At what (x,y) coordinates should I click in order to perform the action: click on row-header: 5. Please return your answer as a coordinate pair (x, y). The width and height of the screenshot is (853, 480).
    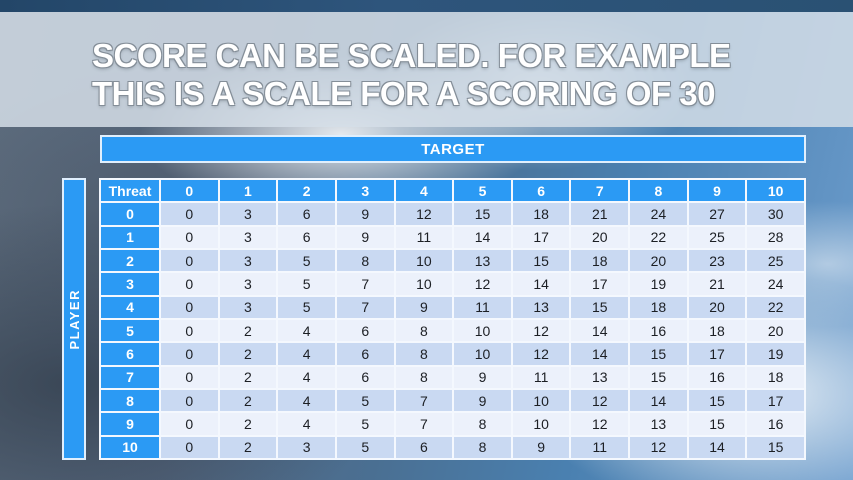
    Looking at the image, I should click on (130, 331).